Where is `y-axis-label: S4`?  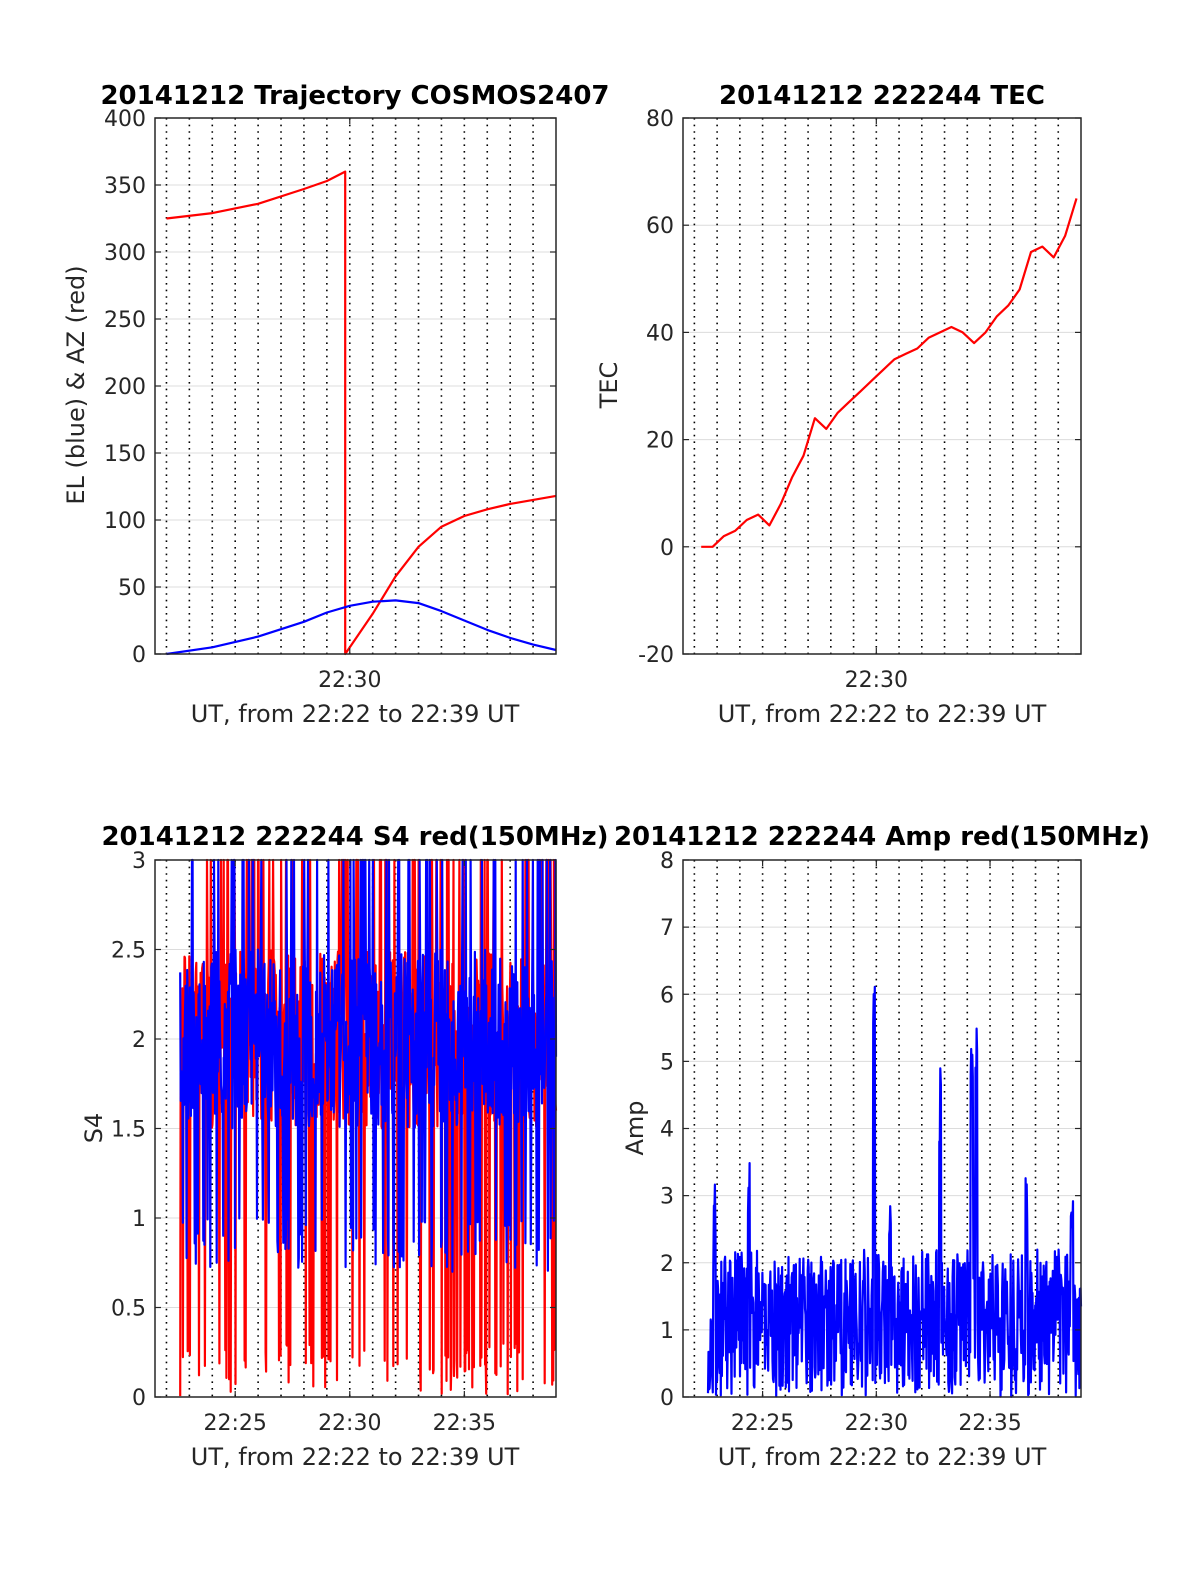
y-axis-label: S4 is located at coordinates (94, 1128).